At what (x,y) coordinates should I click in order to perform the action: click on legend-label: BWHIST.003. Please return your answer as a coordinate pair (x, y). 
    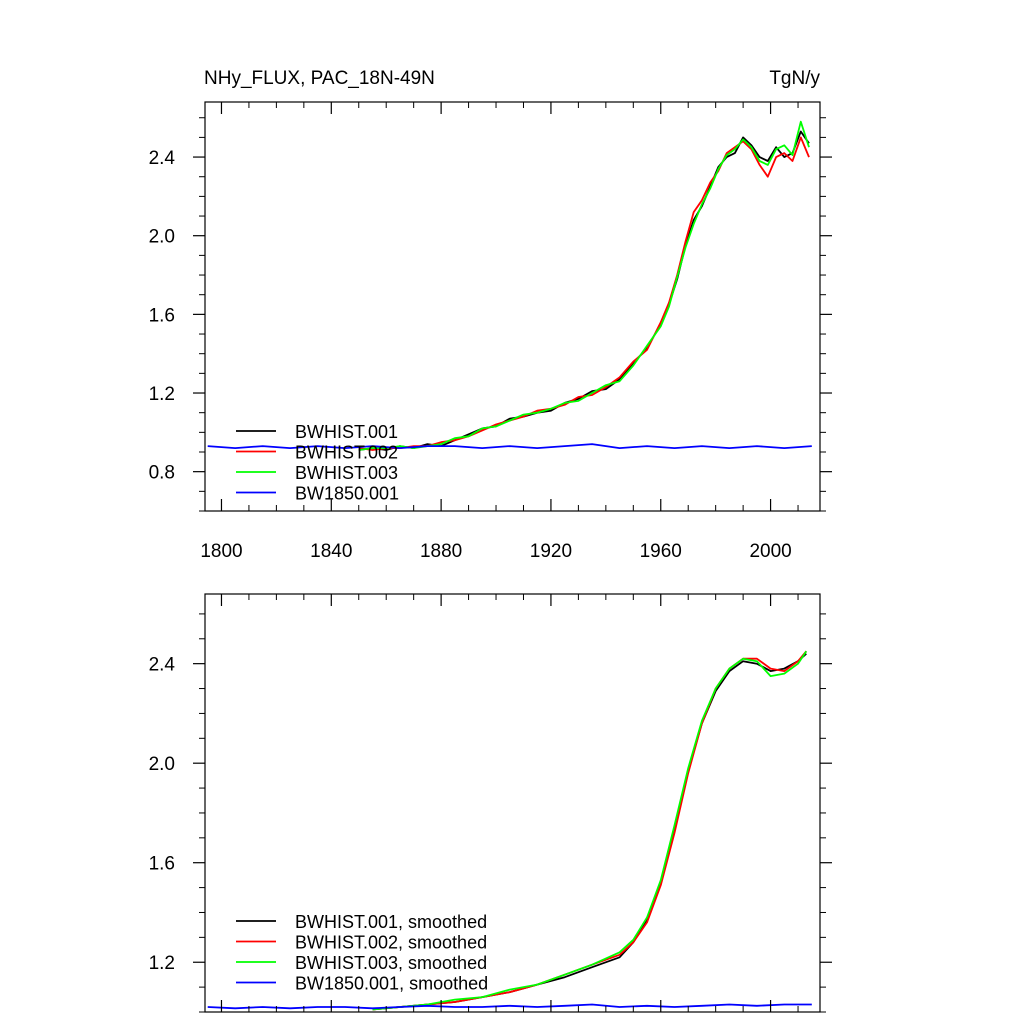
    Looking at the image, I should click on (346, 473).